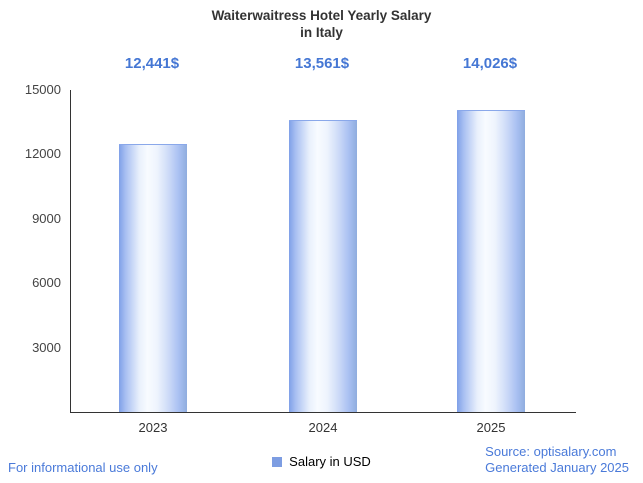 The height and width of the screenshot is (483, 643). Describe the element at coordinates (46, 283) in the screenshot. I see `y-axis-tick-6000: 6000` at that location.